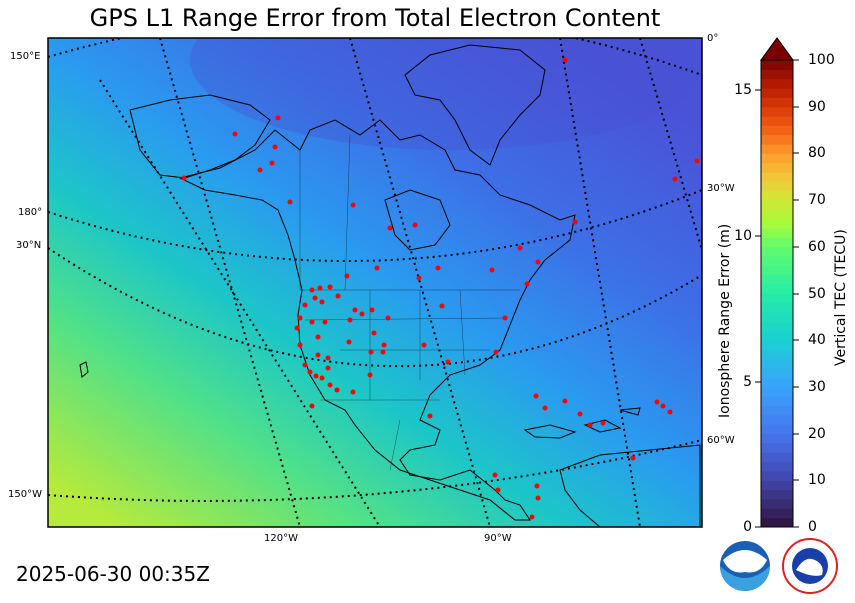  I want to click on tec-tick: 100, so click(821, 60).